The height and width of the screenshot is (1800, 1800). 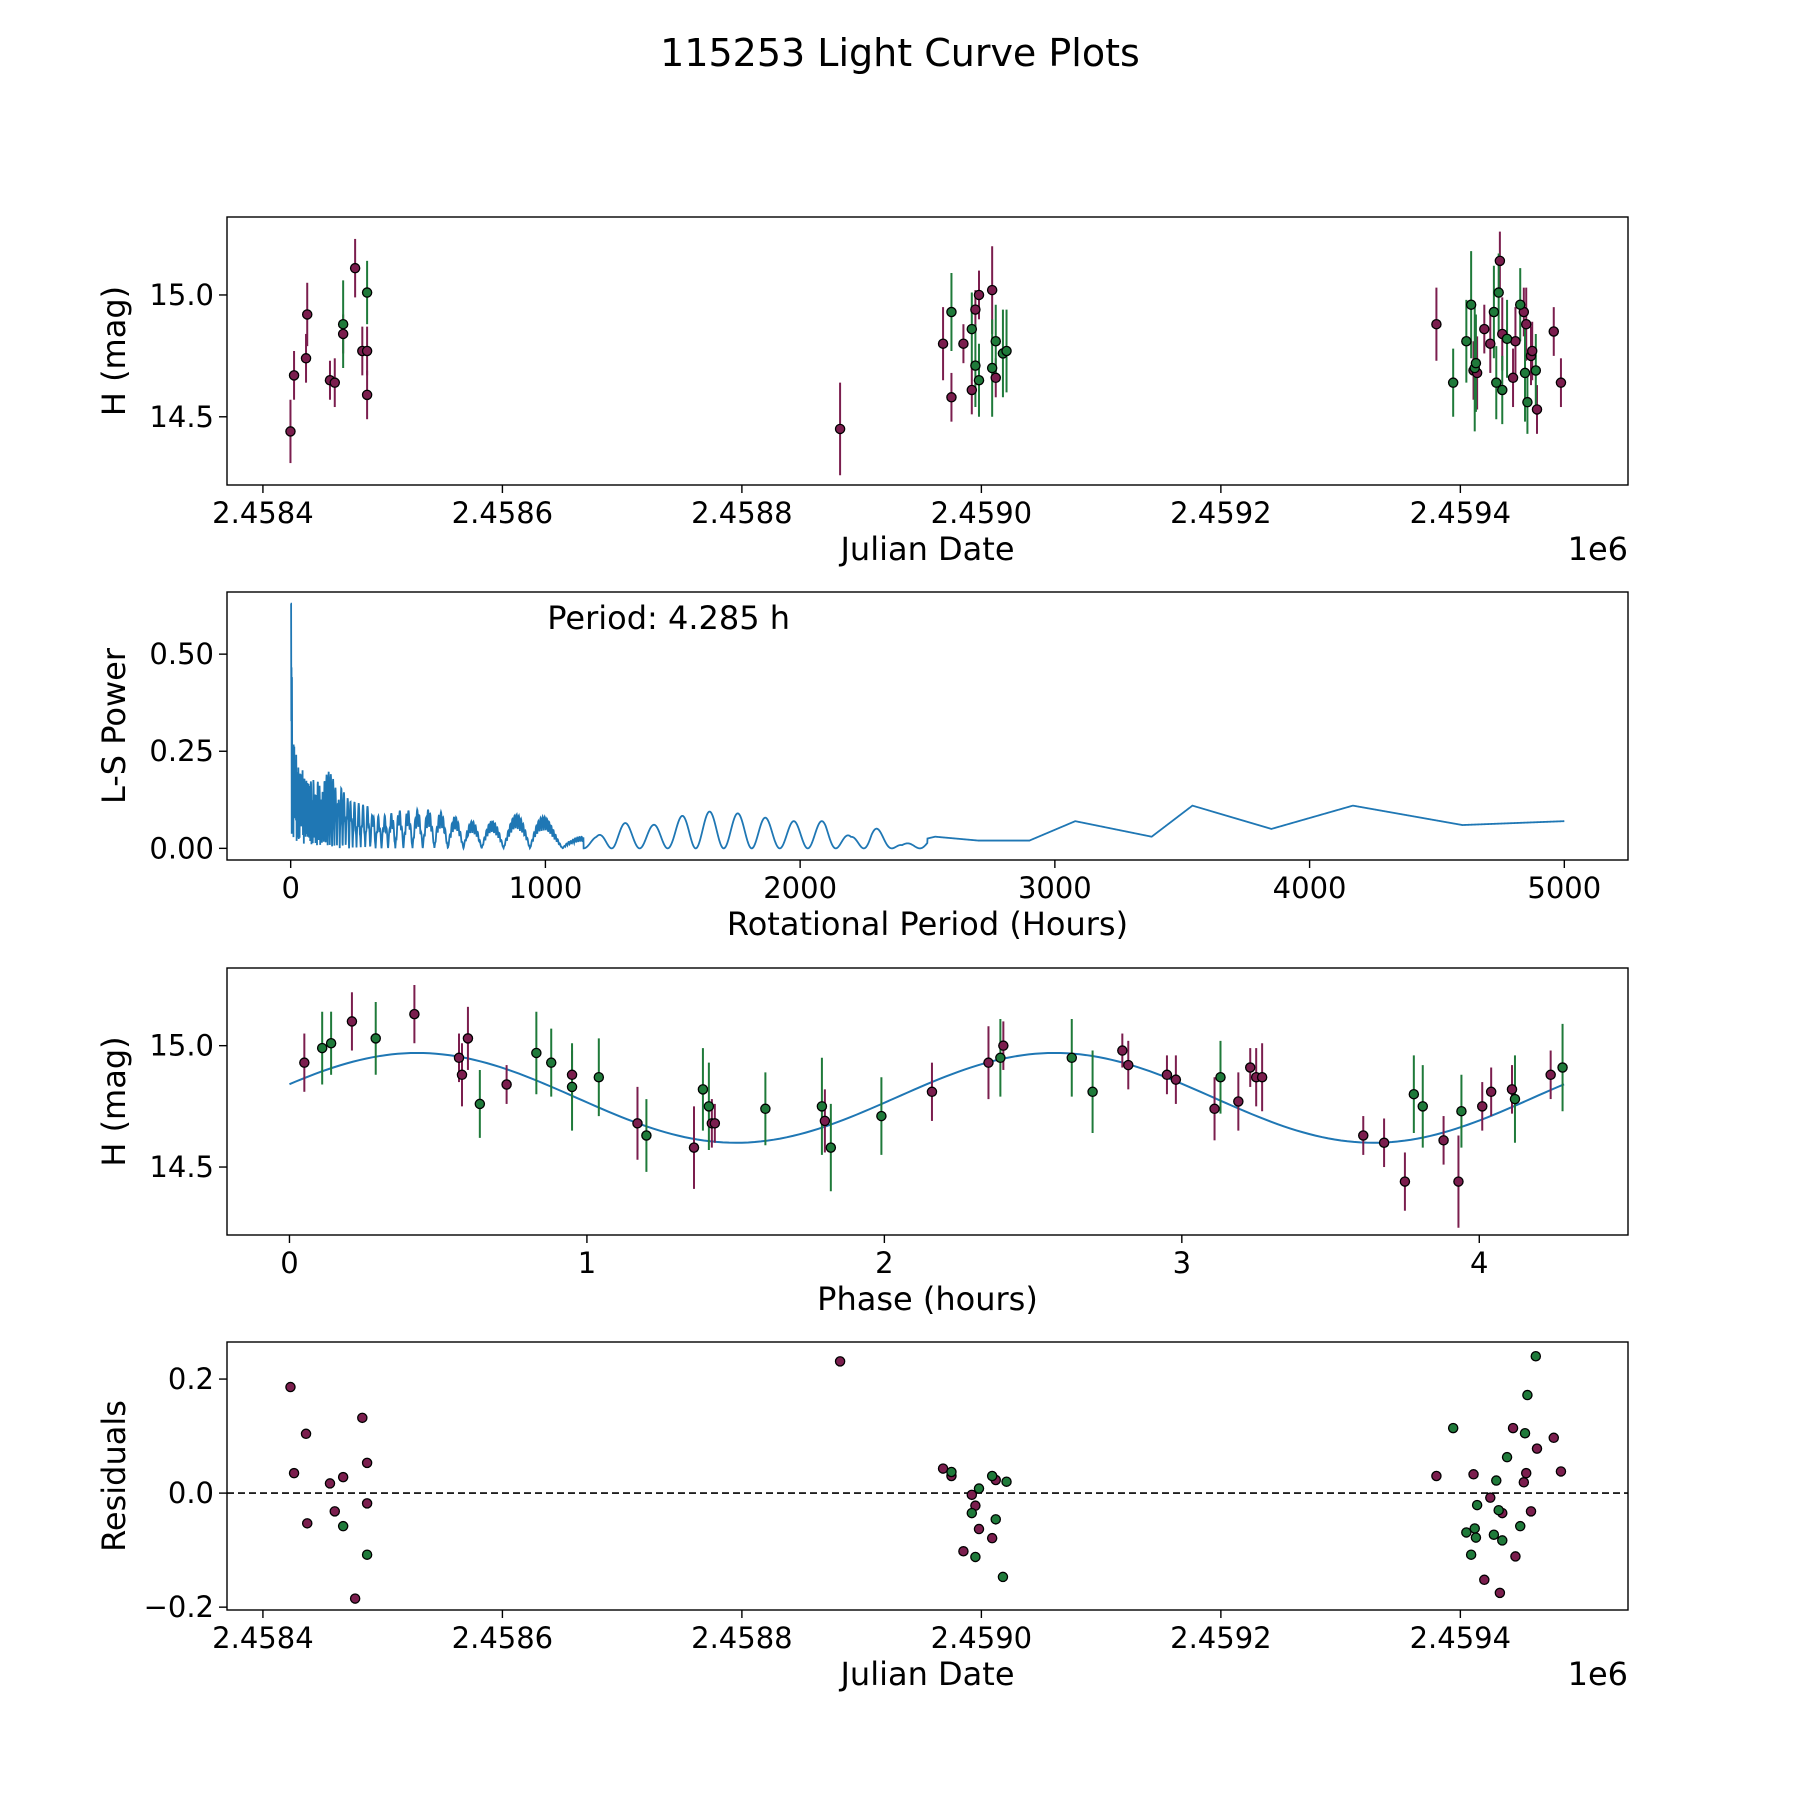 I want to click on axes-frame, so click(x=927, y=1101).